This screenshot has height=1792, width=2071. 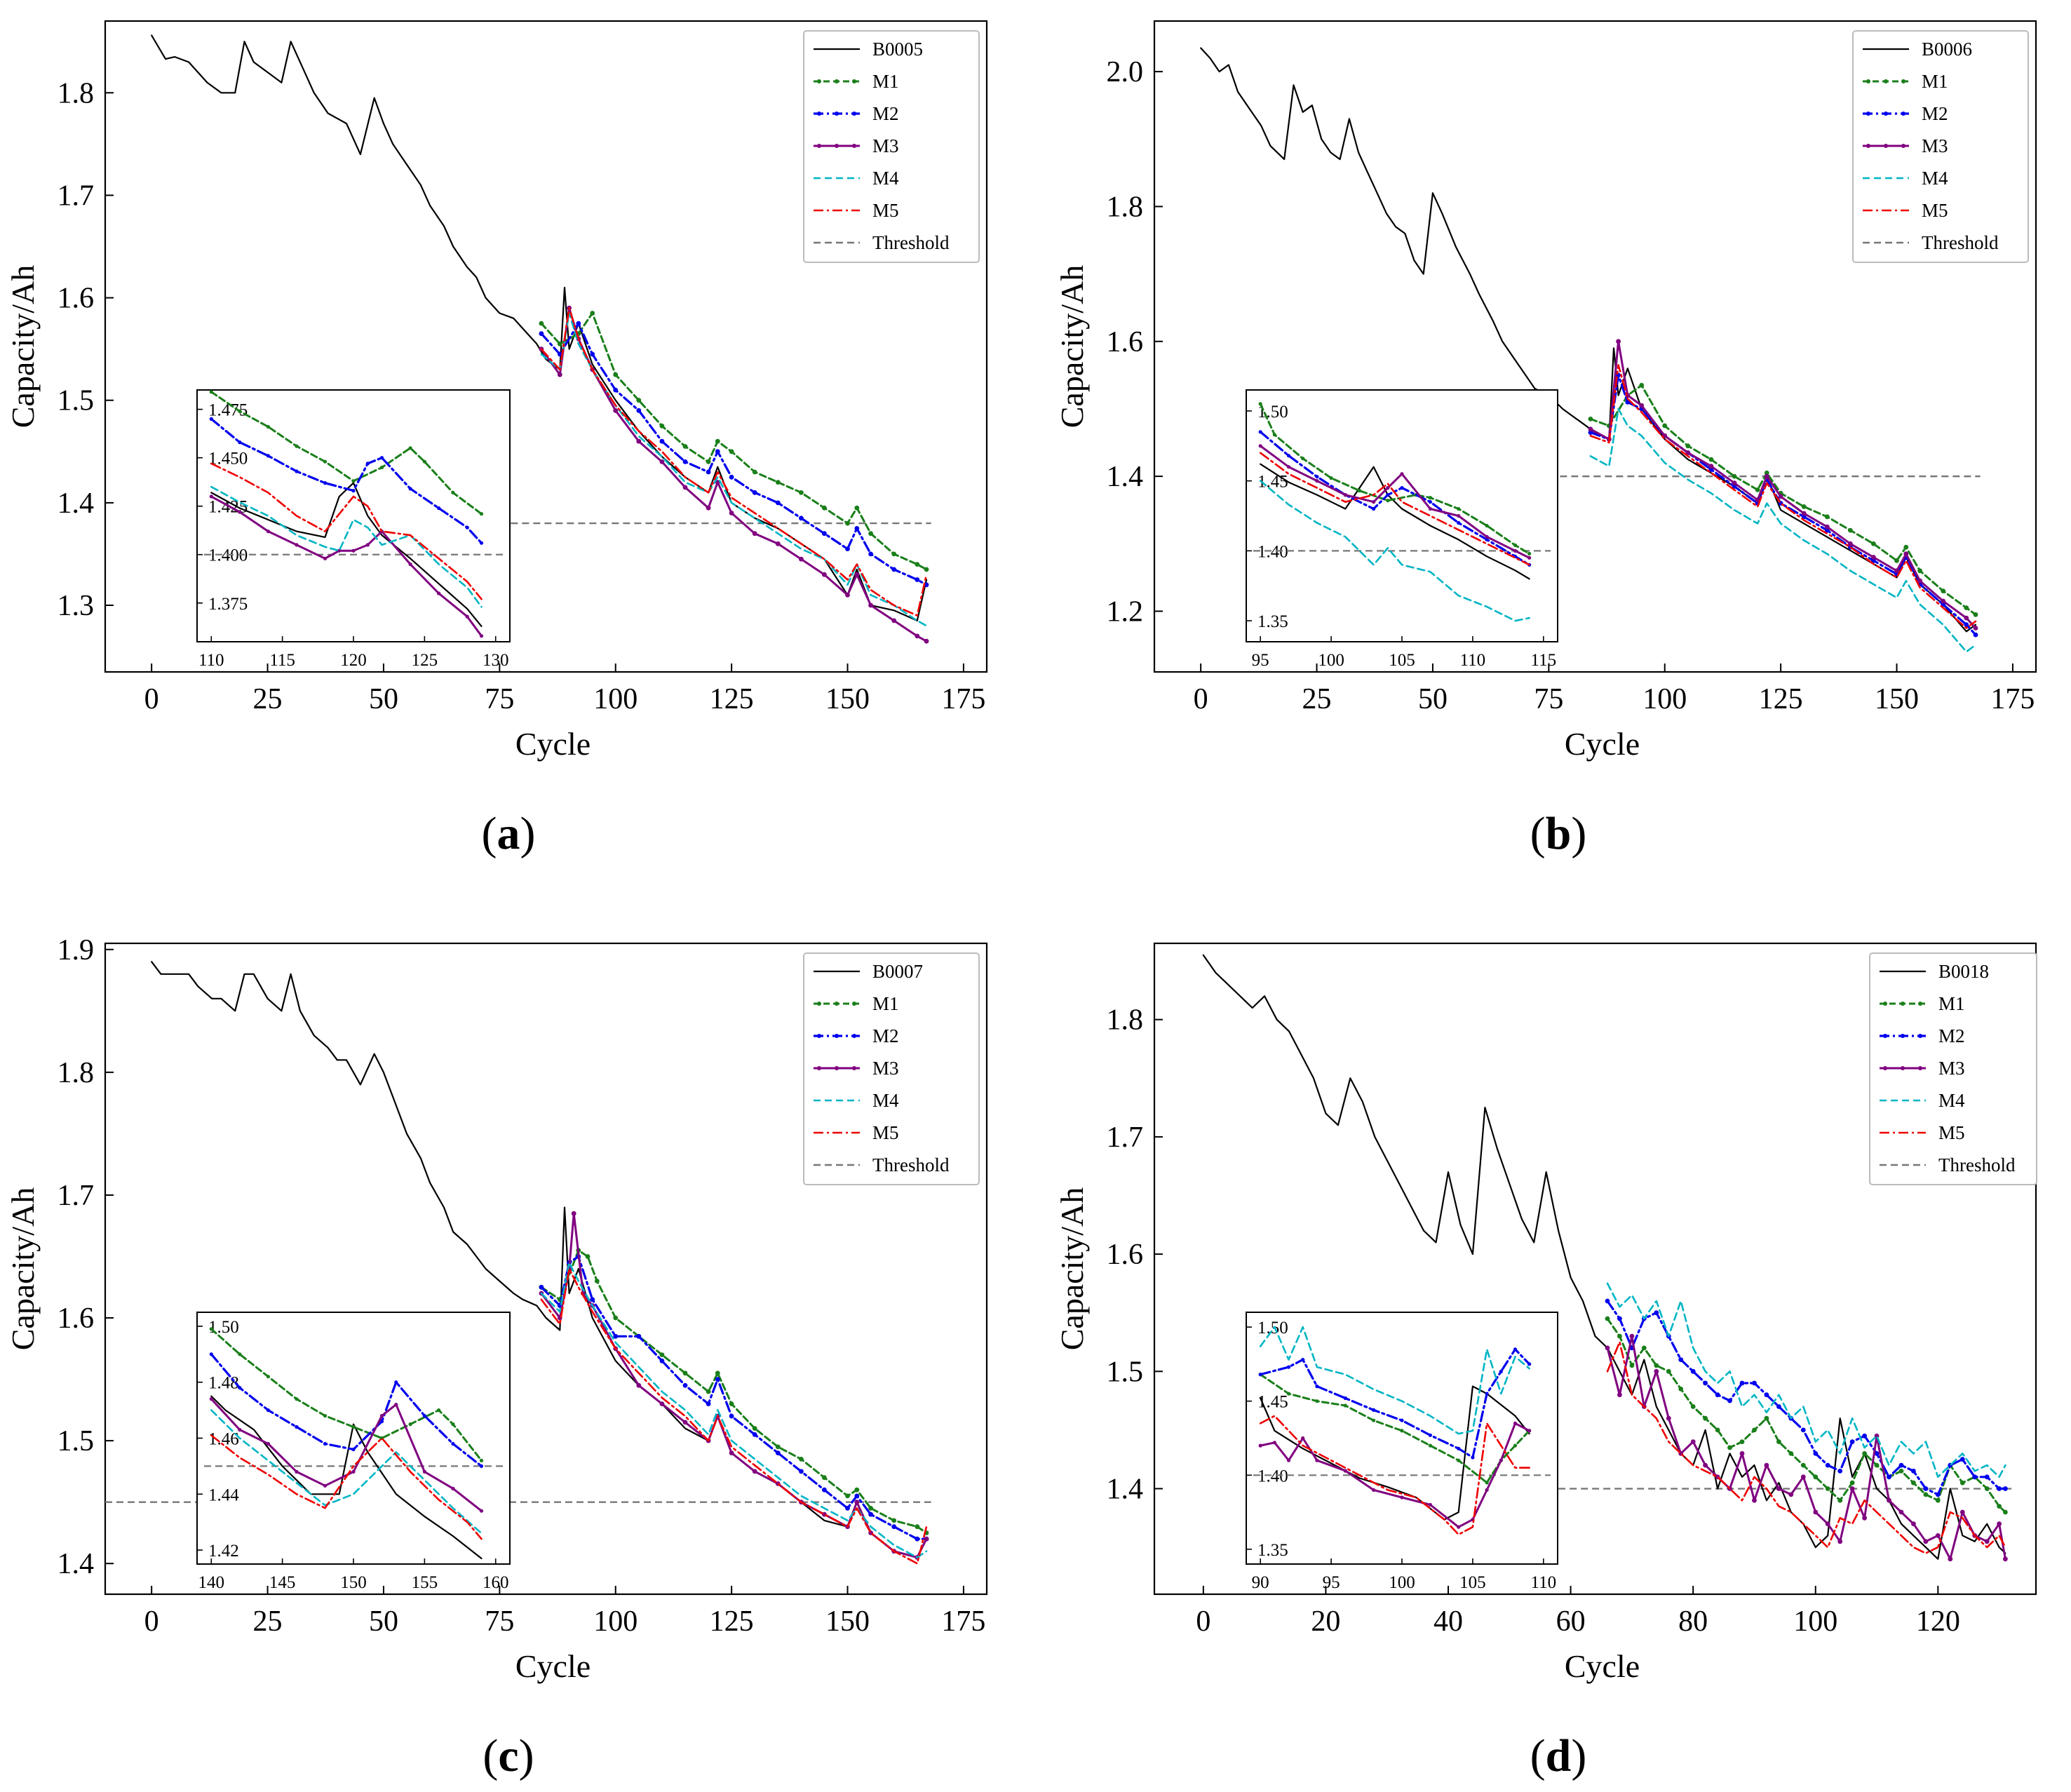 I want to click on x-axis-label: Cycle, so click(x=1603, y=1666).